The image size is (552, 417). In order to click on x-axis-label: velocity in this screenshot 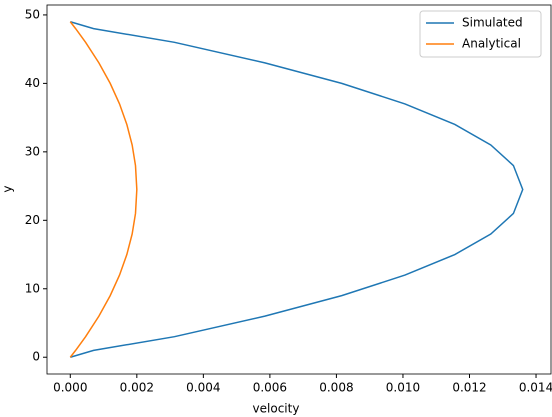, I will do `click(276, 409)`.